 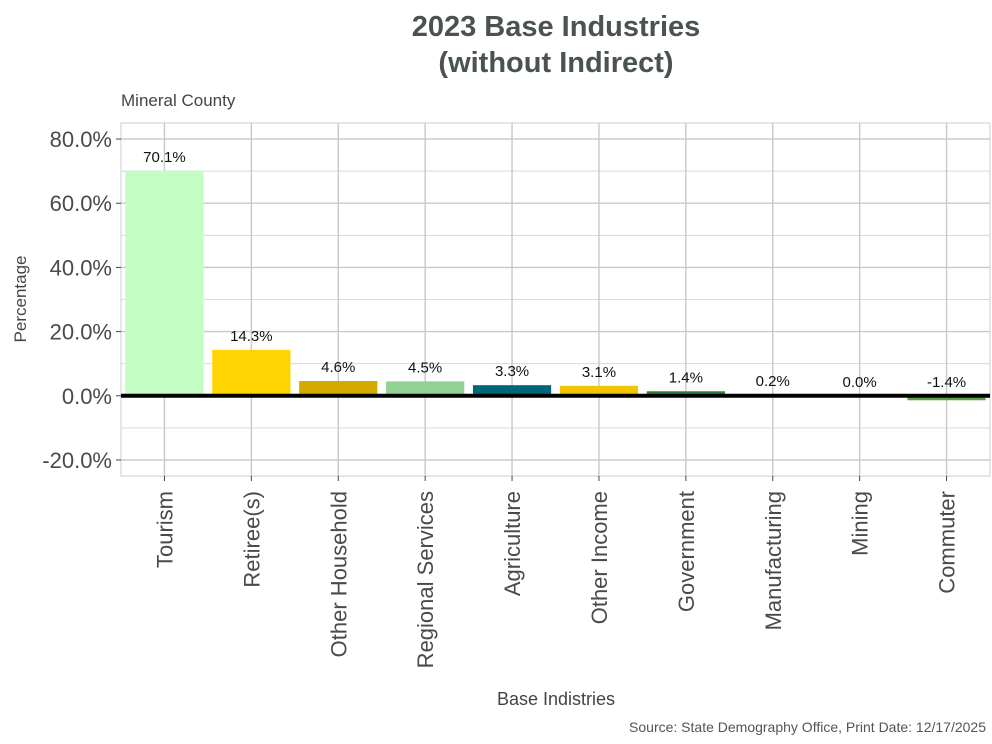 What do you see at coordinates (512, 371) in the screenshot?
I see `bar-value-label: 3.3%` at bounding box center [512, 371].